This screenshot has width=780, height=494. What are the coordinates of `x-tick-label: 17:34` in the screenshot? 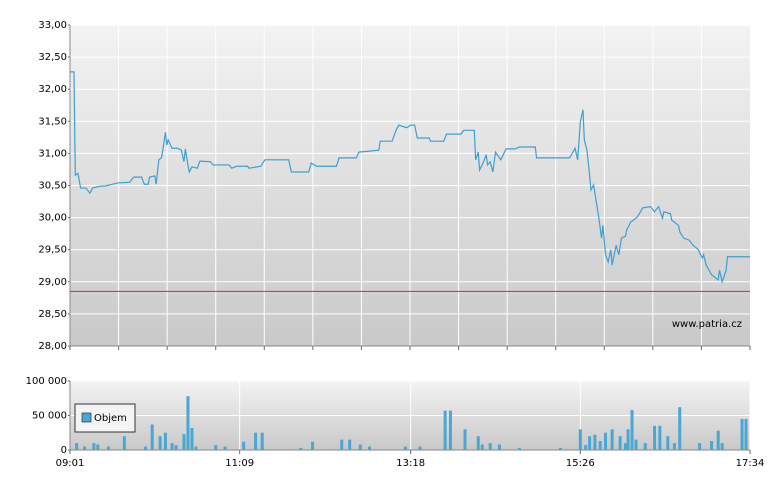 It's located at (750, 463).